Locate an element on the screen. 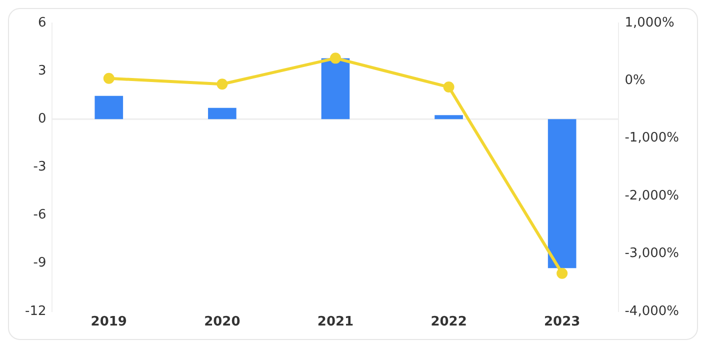 The width and height of the screenshot is (707, 348). y-tick-label: 0 is located at coordinates (42, 119).